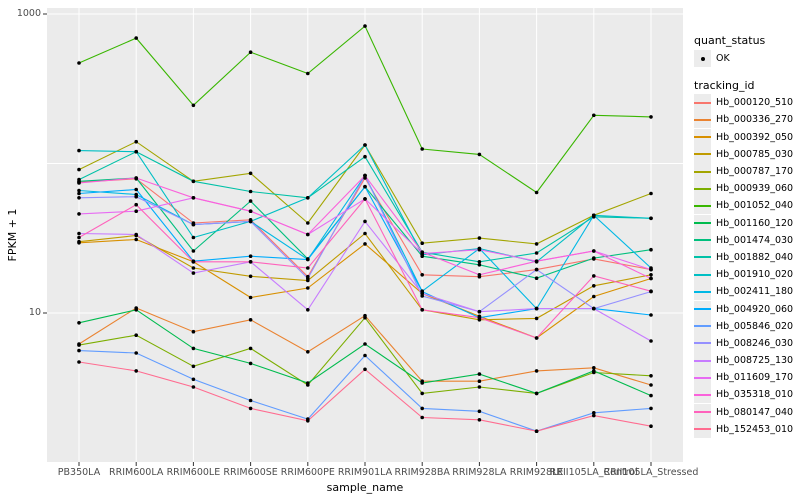 This screenshot has height=500, width=800. Describe the element at coordinates (28, 13) in the screenshot. I see `y-tick-label: 1000` at that location.